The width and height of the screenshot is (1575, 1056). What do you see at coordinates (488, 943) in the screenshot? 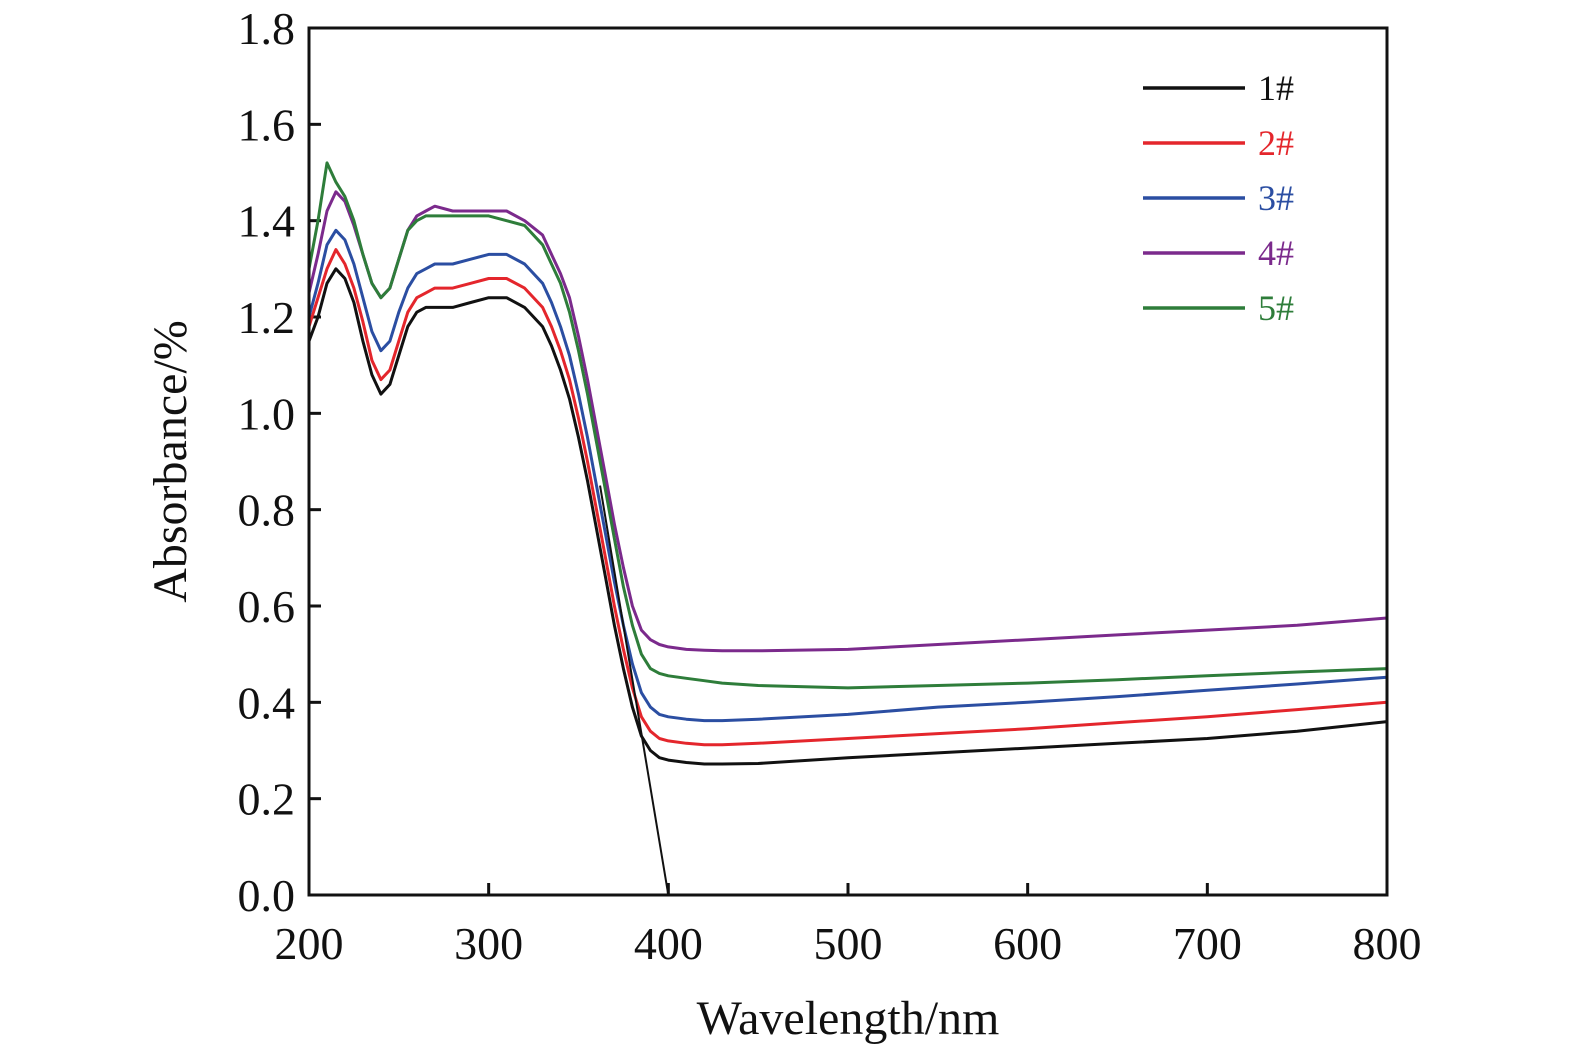
I see `x-tick-label: 300` at bounding box center [488, 943].